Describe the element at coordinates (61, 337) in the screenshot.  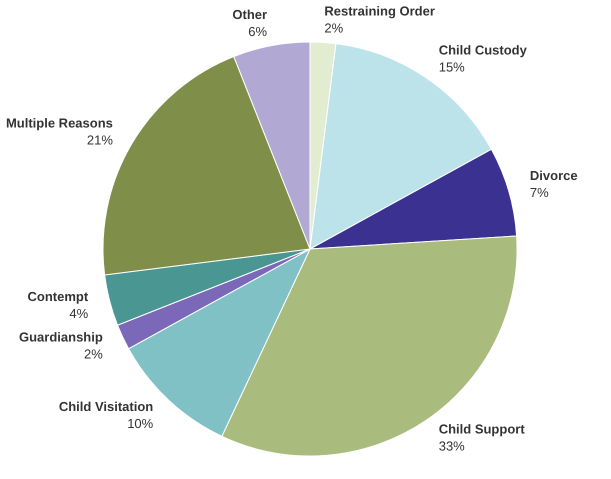
I see `slice-label: Guardianship` at that location.